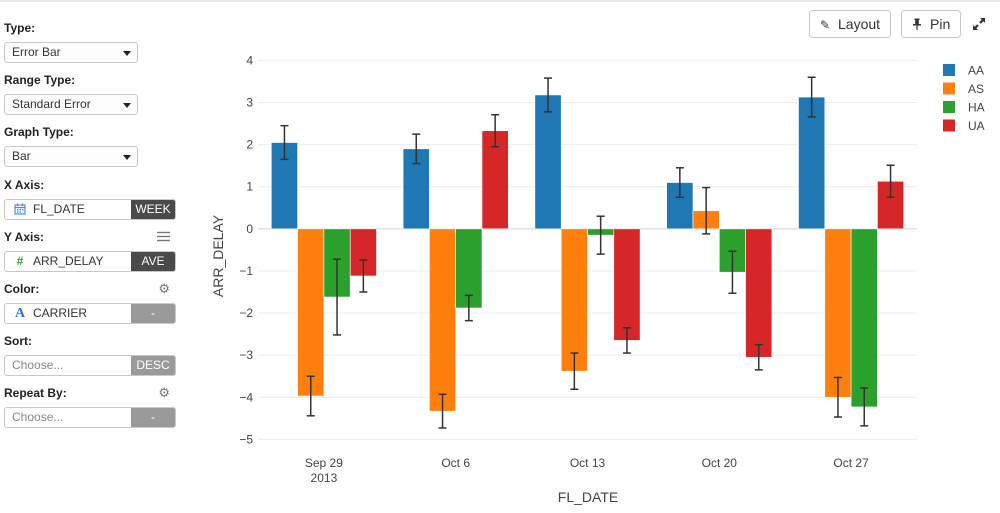 The image size is (1000, 513). I want to click on list-icon, so click(163, 237).